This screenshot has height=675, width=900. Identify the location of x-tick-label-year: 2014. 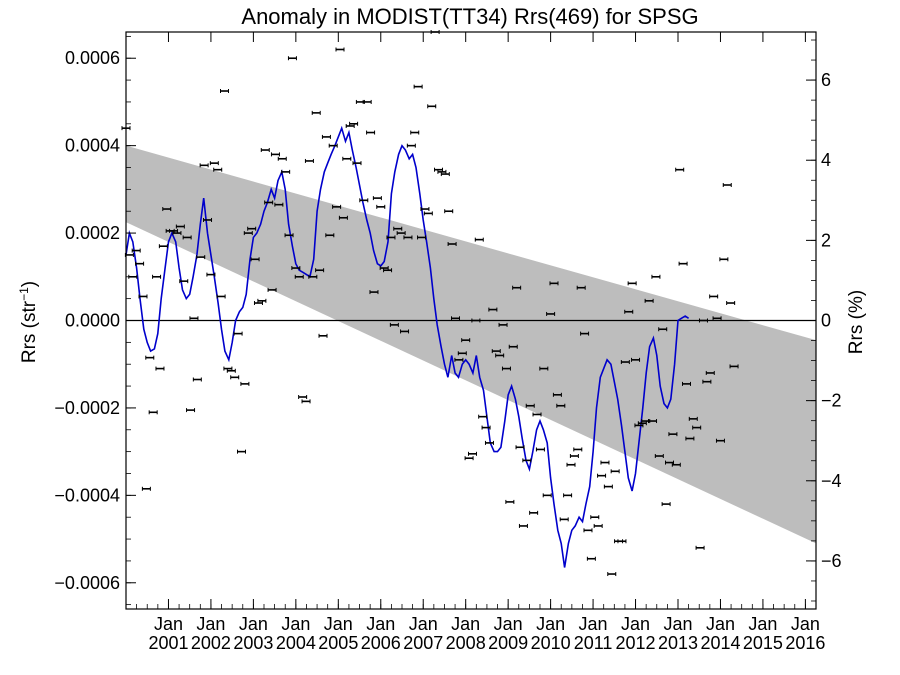
(720, 643).